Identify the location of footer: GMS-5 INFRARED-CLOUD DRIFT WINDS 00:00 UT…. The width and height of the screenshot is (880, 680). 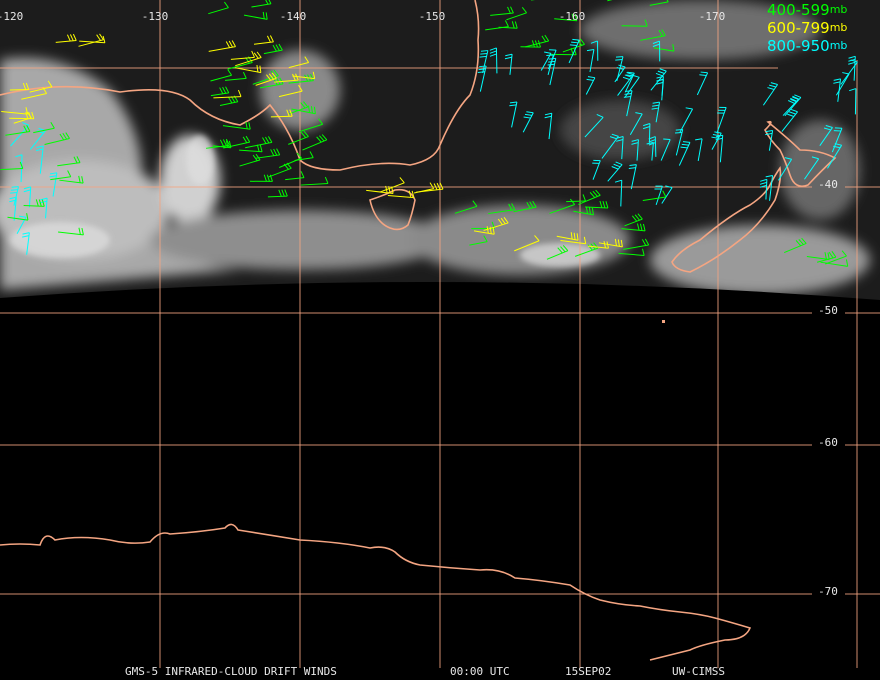
(425, 671).